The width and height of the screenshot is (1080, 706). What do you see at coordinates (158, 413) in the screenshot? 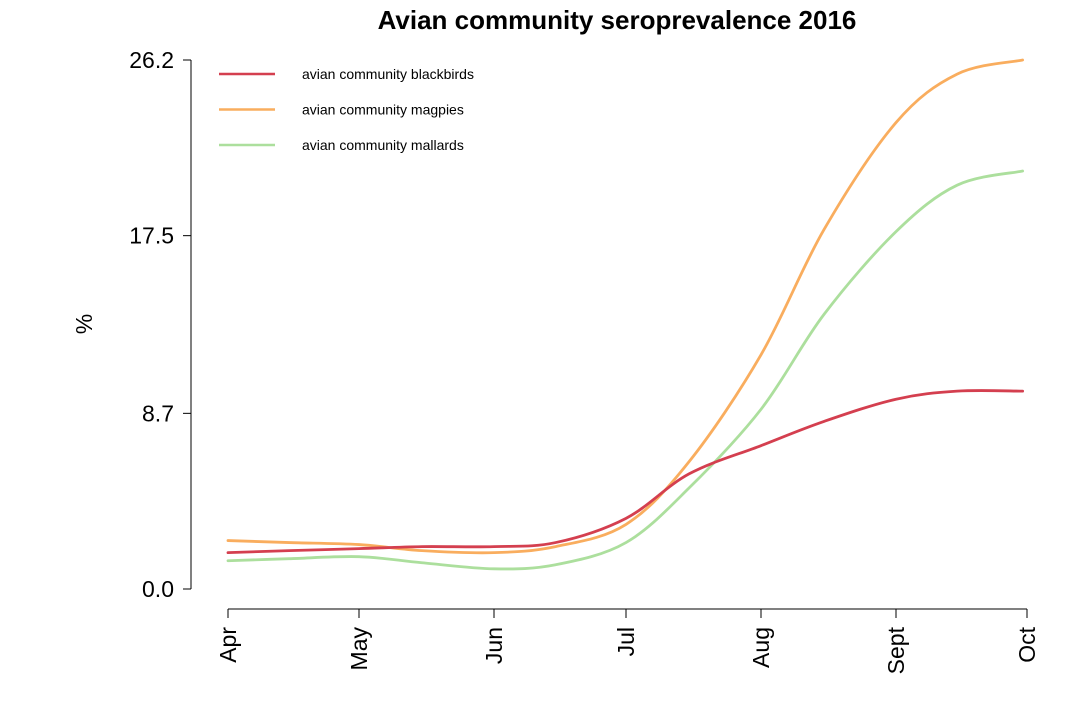
I see `y-tick-label: 8.7` at bounding box center [158, 413].